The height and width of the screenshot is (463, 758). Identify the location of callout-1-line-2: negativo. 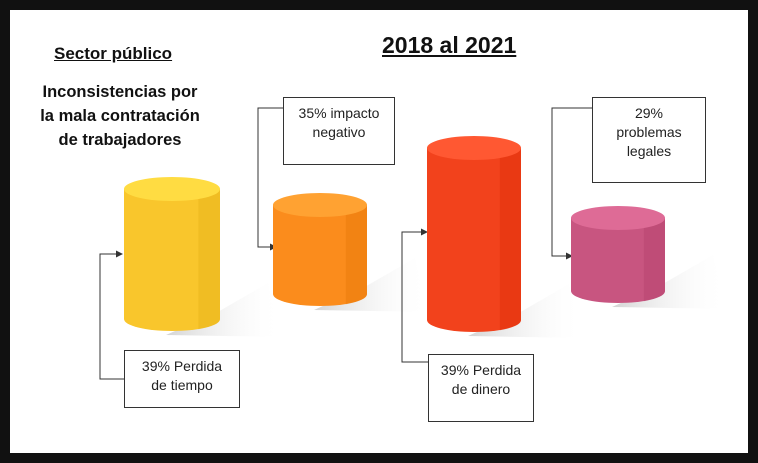
(339, 132).